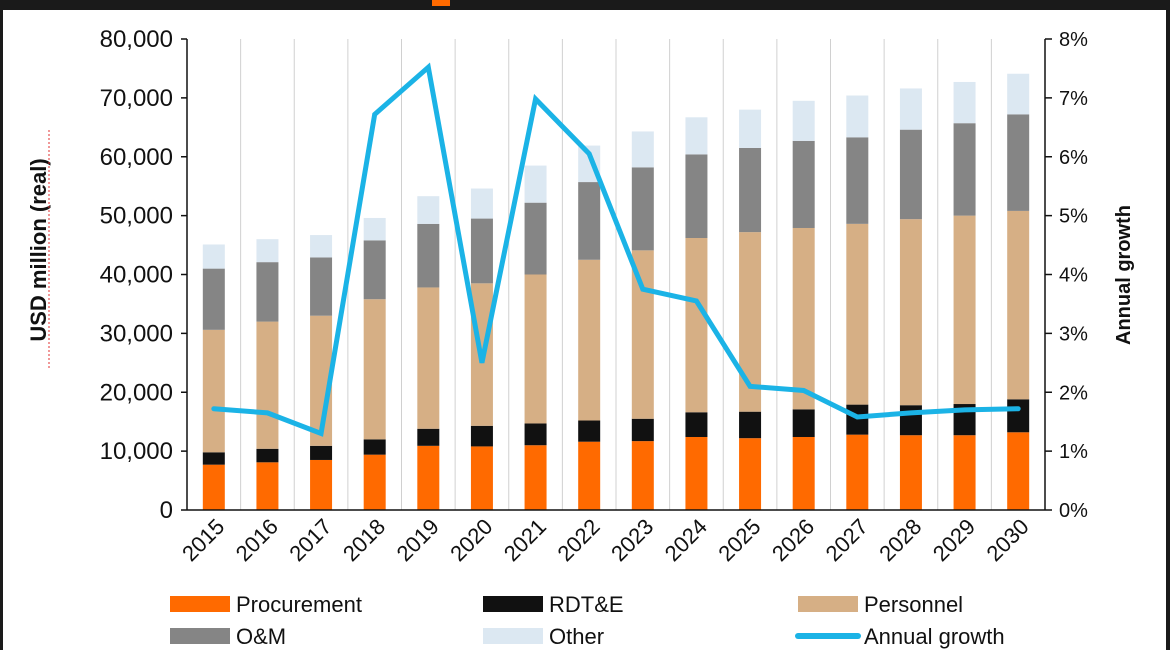 The image size is (1170, 650). I want to click on bar-o-m-2016, so click(267, 292).